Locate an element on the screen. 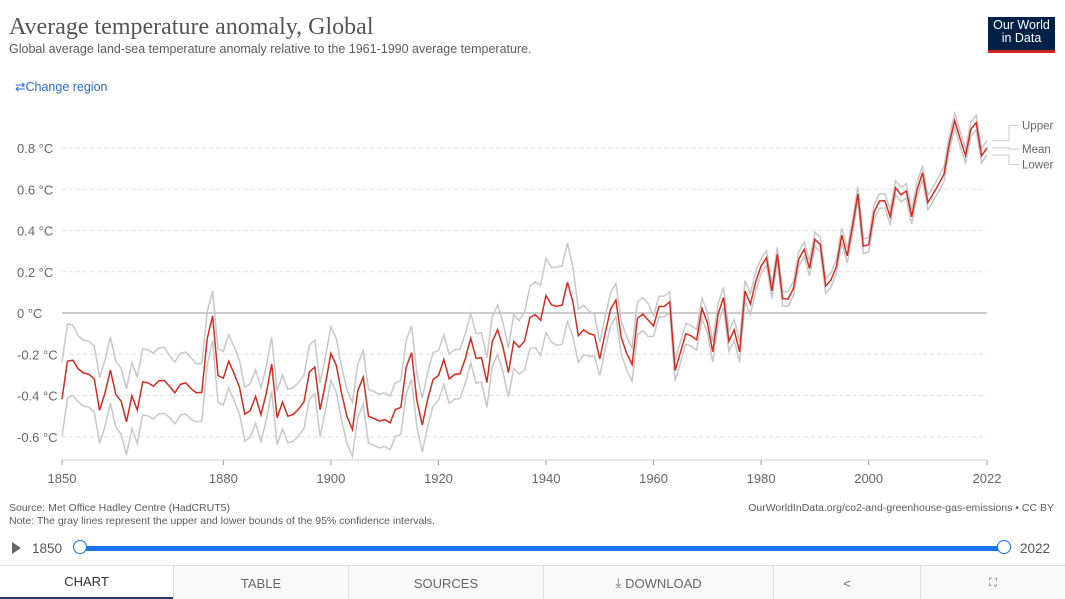 The width and height of the screenshot is (1065, 599). y-tick-label: 0.4 °C is located at coordinates (35, 231).